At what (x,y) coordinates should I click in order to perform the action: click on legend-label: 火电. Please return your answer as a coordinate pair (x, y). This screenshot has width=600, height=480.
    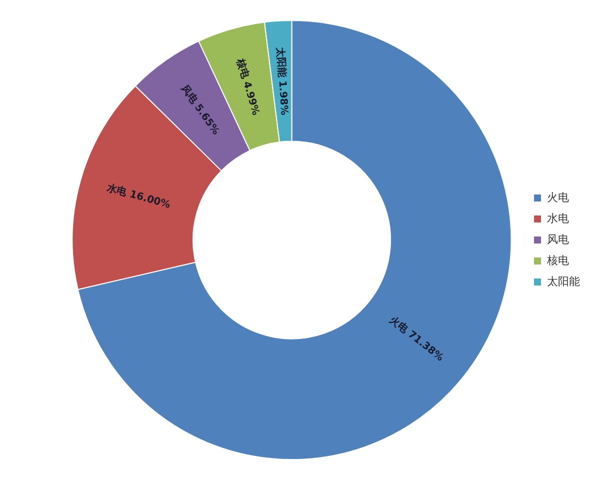
    Looking at the image, I should click on (558, 197).